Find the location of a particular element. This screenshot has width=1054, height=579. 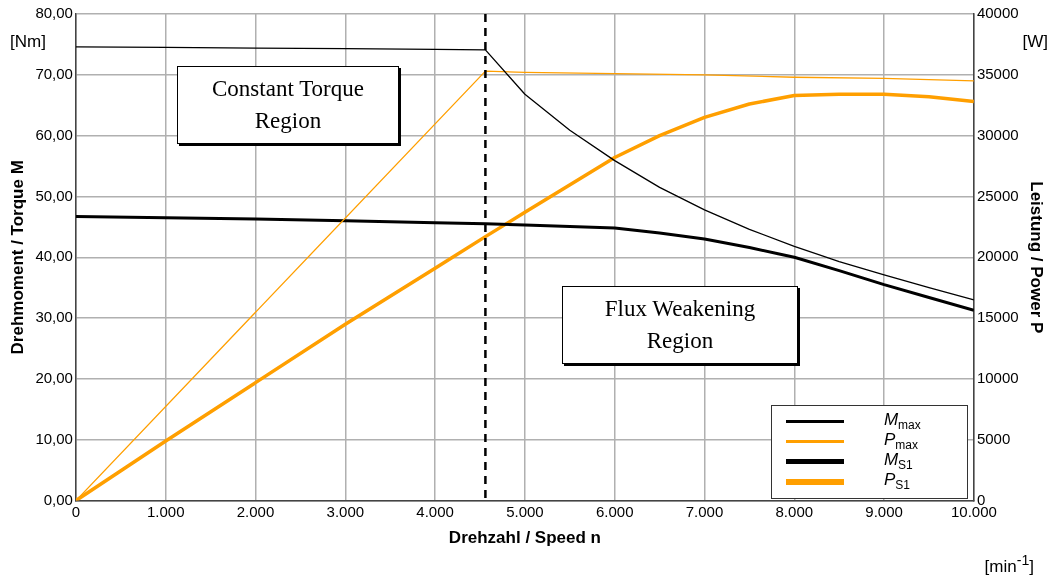

y-axis-title: Drehmoment / Torque M is located at coordinates (17, 257).